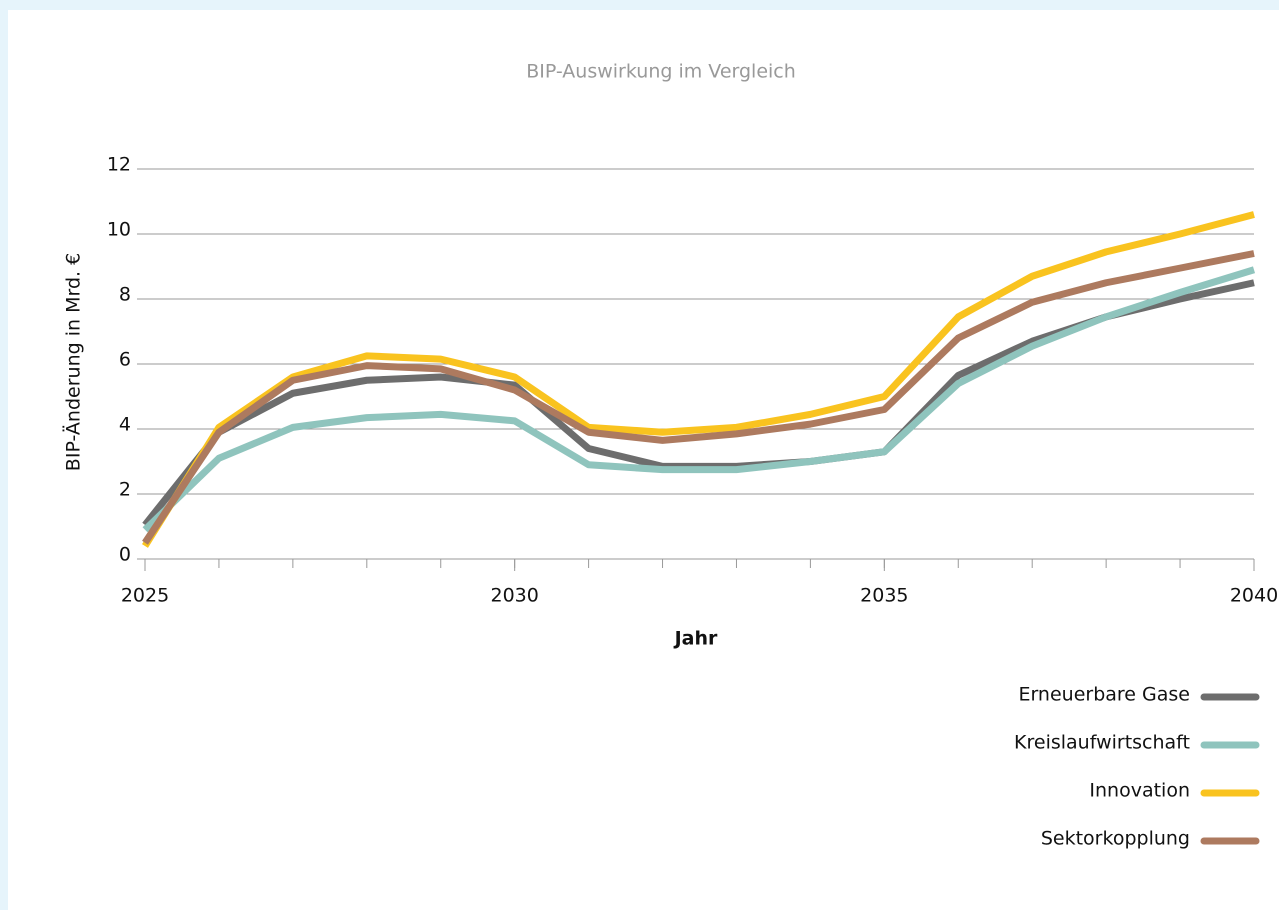  Describe the element at coordinates (125, 490) in the screenshot. I see `y-tick-label: 2` at that location.